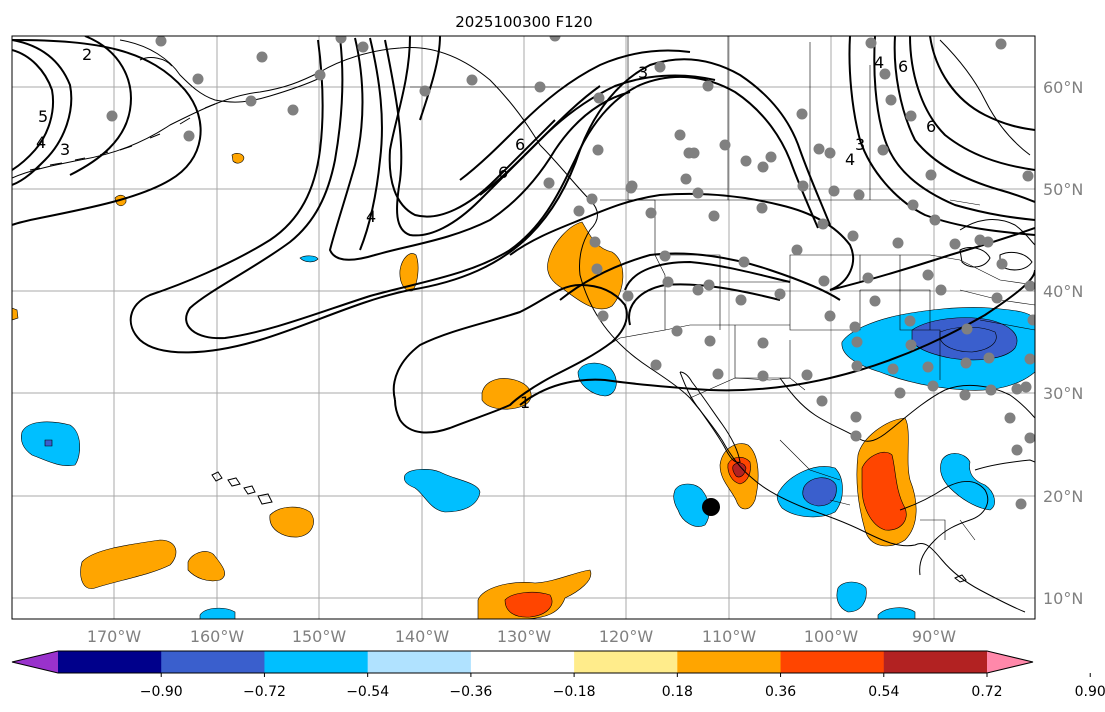 Image resolution: width=1105 pixels, height=712 pixels. What do you see at coordinates (1090, 692) in the screenshot?
I see `colorbar-tick-label: 0.90` at bounding box center [1090, 692].